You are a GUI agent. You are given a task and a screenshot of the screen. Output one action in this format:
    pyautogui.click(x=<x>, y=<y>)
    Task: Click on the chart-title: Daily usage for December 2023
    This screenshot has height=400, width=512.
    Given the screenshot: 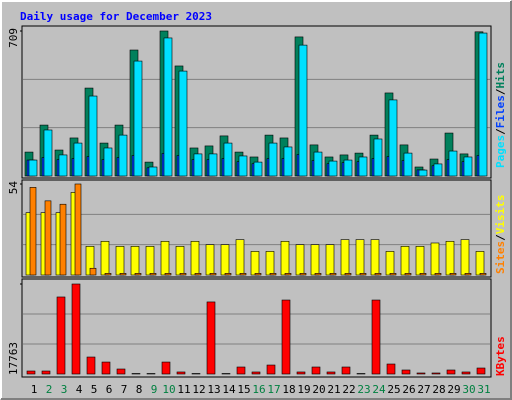 What is the action you would take?
    pyautogui.click(x=116, y=16)
    